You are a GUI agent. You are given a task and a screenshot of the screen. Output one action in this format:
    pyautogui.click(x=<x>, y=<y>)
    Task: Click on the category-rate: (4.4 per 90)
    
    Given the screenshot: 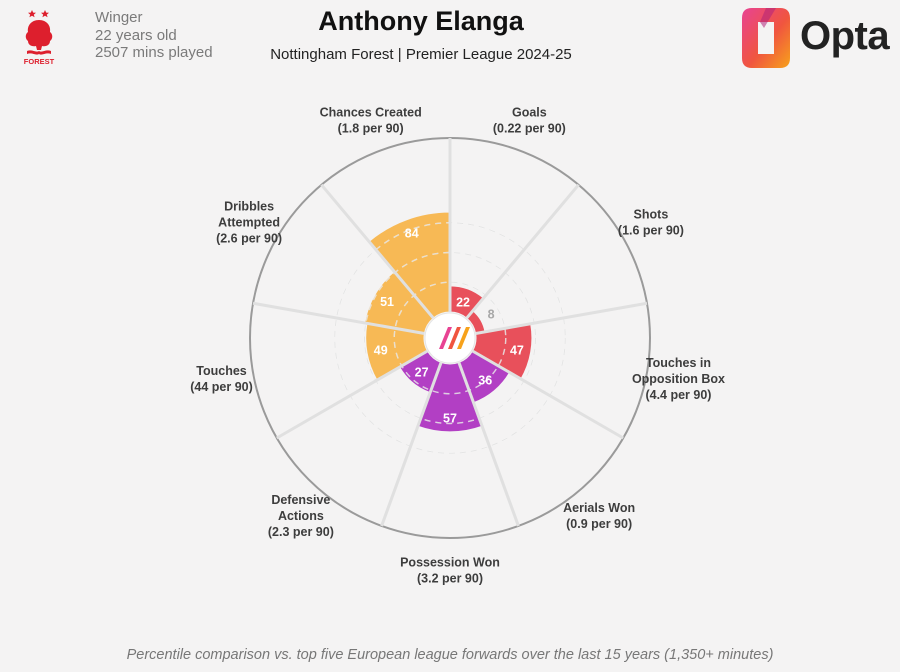 What is the action you would take?
    pyautogui.click(x=678, y=395)
    